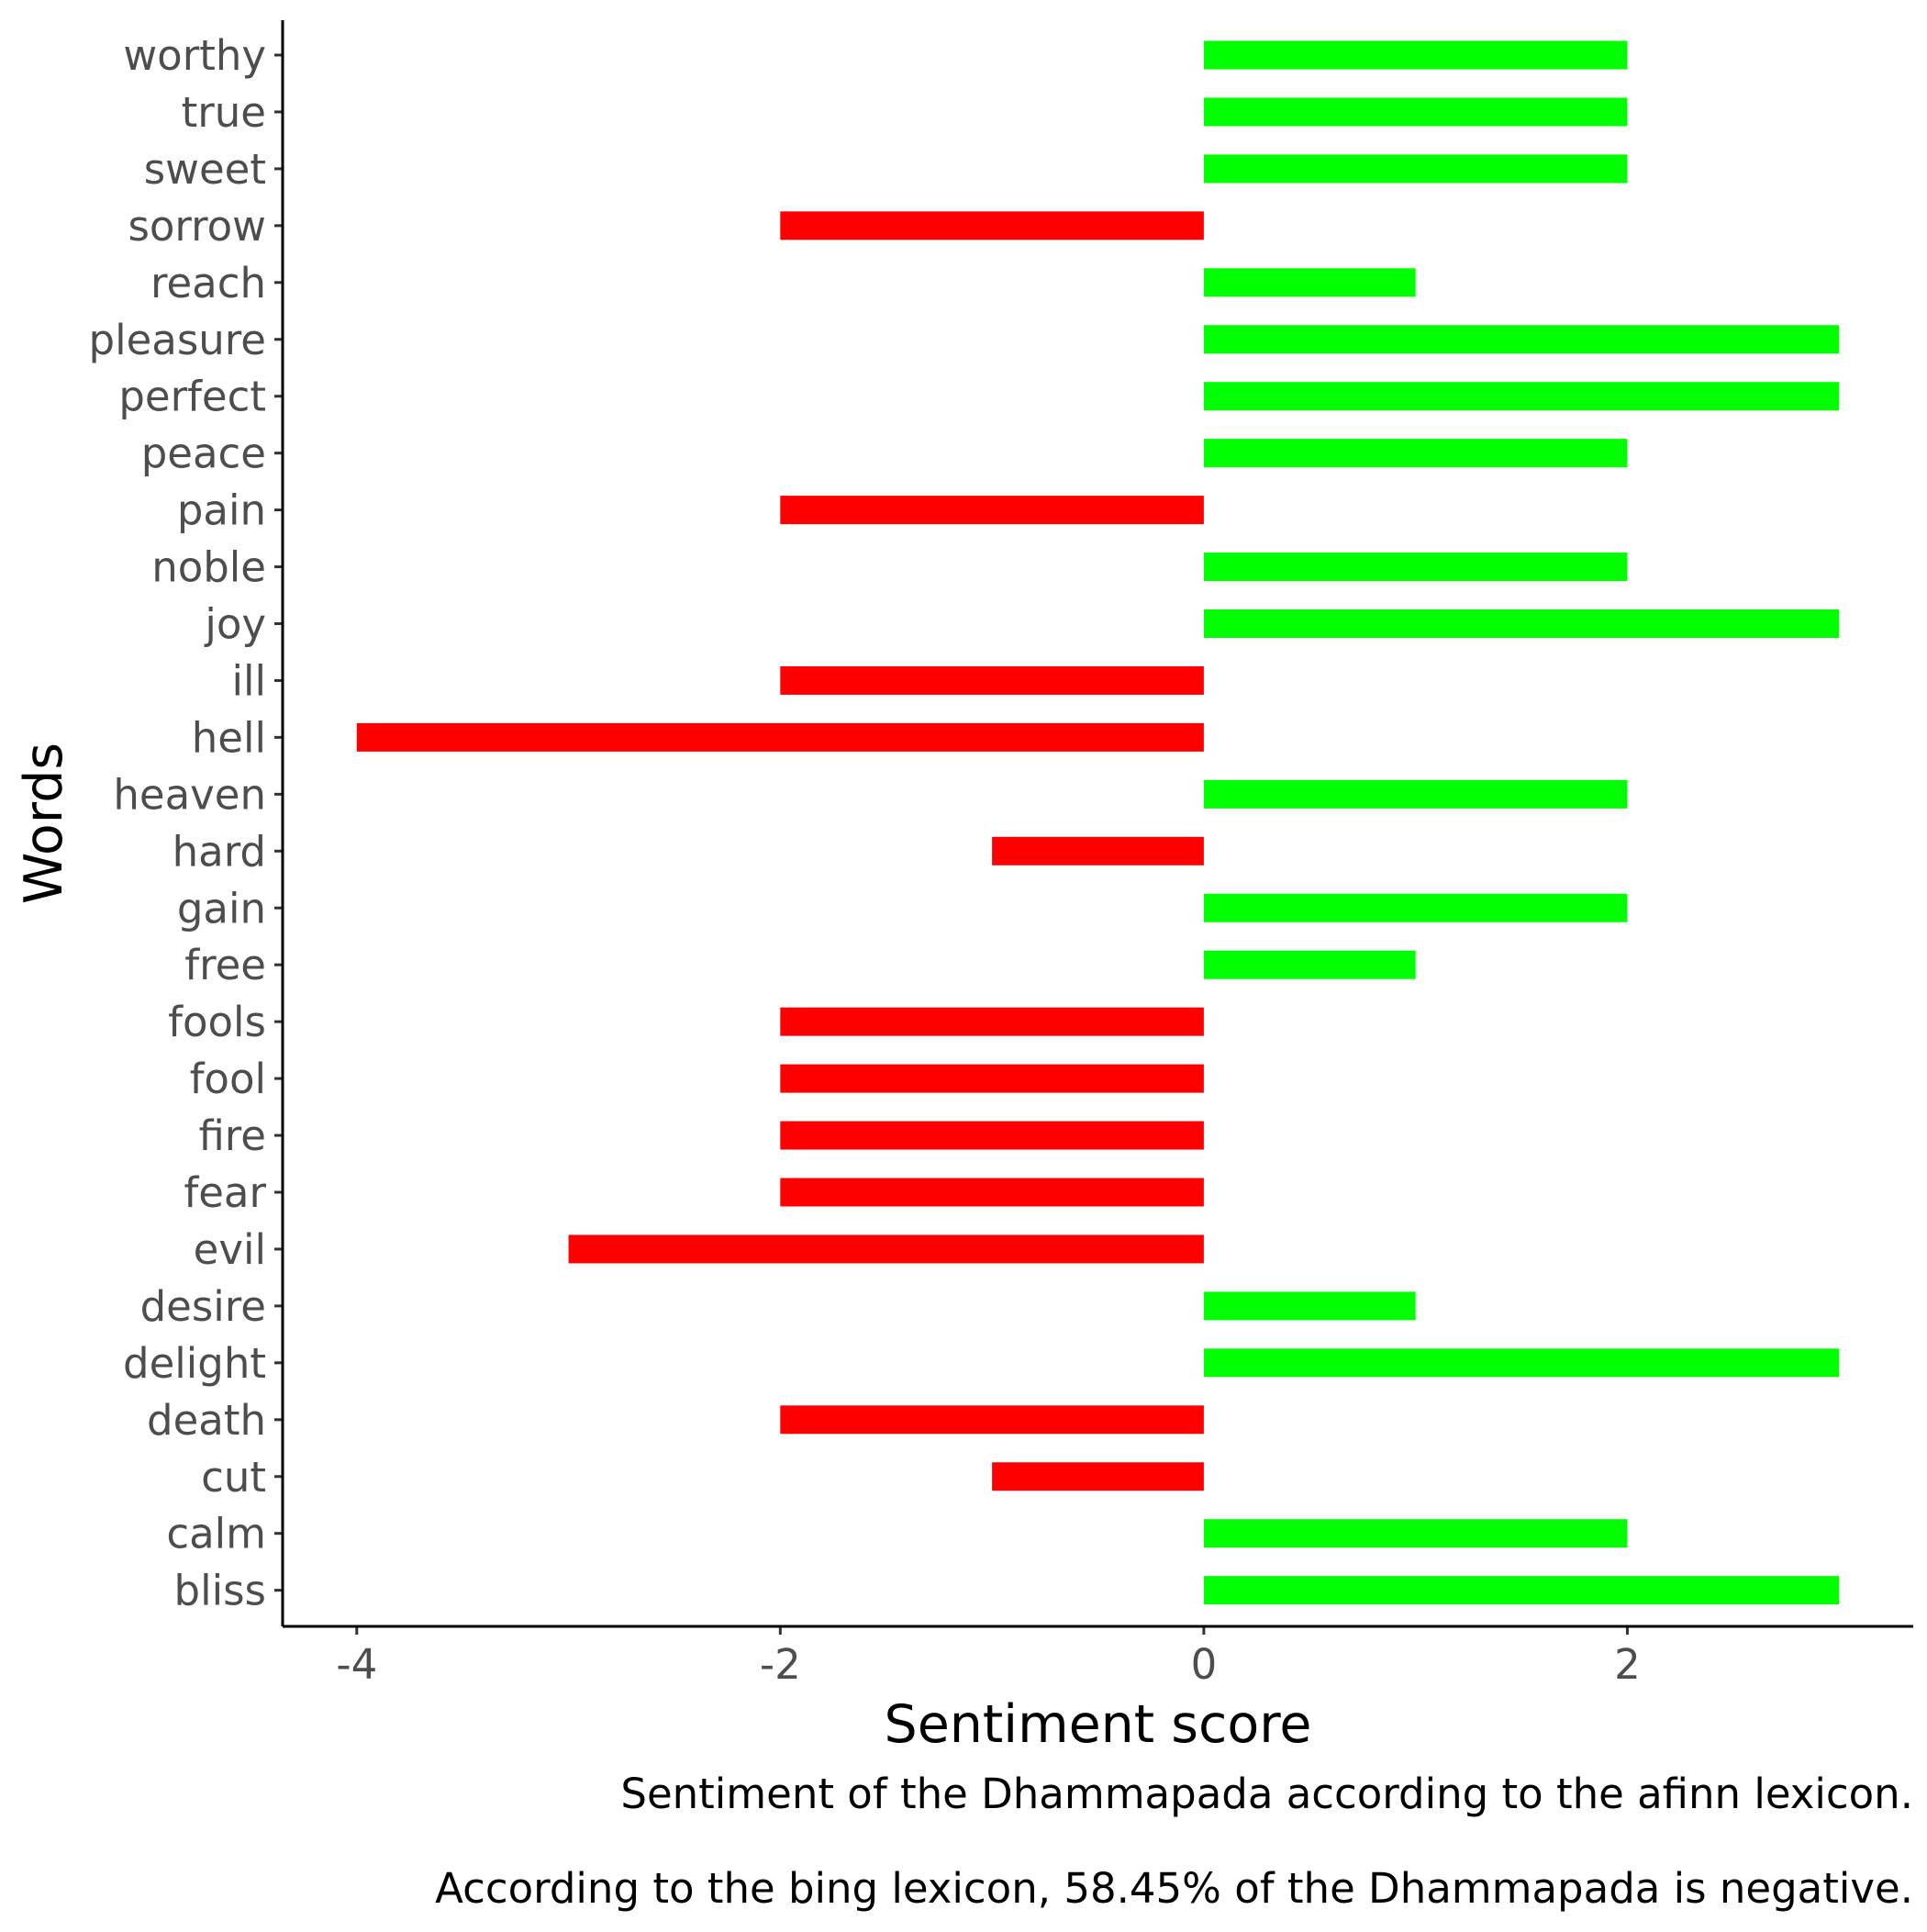 The height and width of the screenshot is (1932, 1927). What do you see at coordinates (232, 1135) in the screenshot?
I see `y-tick-label-fire: fire` at bounding box center [232, 1135].